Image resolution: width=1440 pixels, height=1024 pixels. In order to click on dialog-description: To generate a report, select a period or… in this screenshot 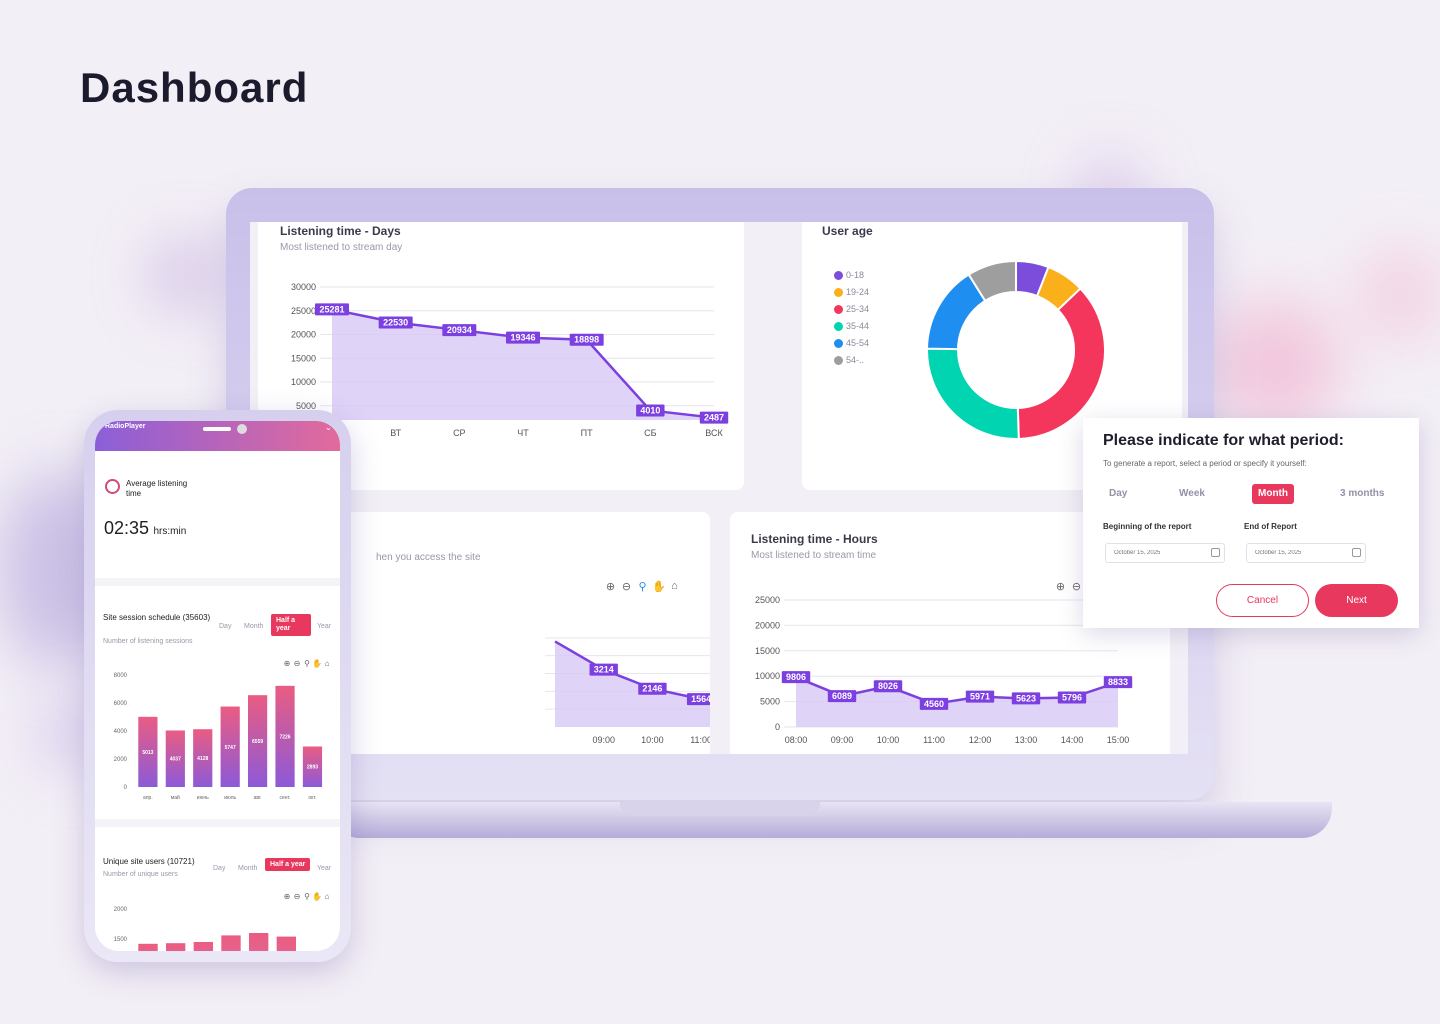, I will do `click(1205, 463)`.